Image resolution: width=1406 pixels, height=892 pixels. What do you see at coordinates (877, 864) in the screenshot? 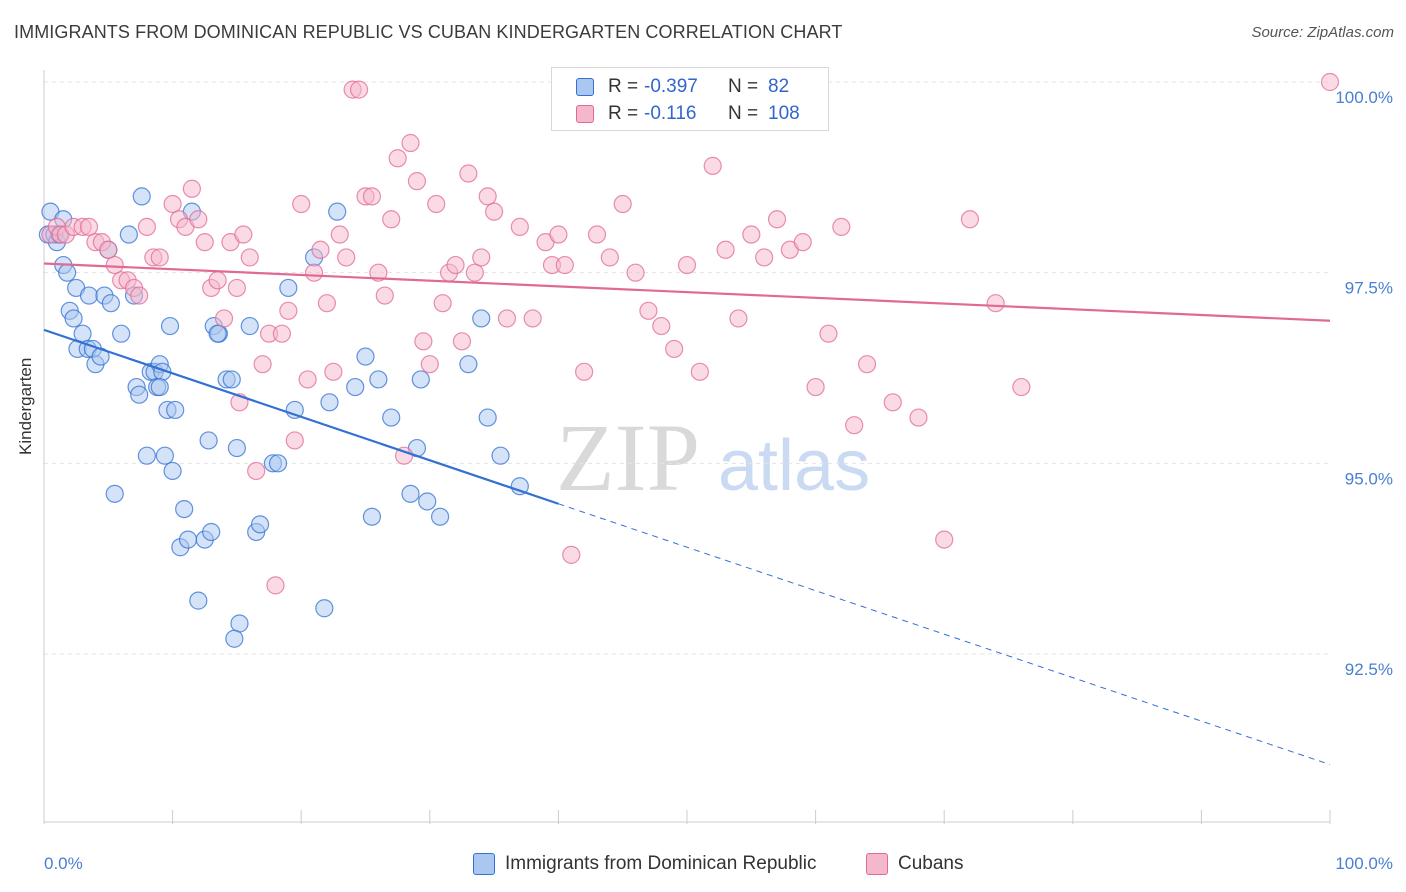
I see `bottom-legend-swatch-cubans` at bounding box center [877, 864].